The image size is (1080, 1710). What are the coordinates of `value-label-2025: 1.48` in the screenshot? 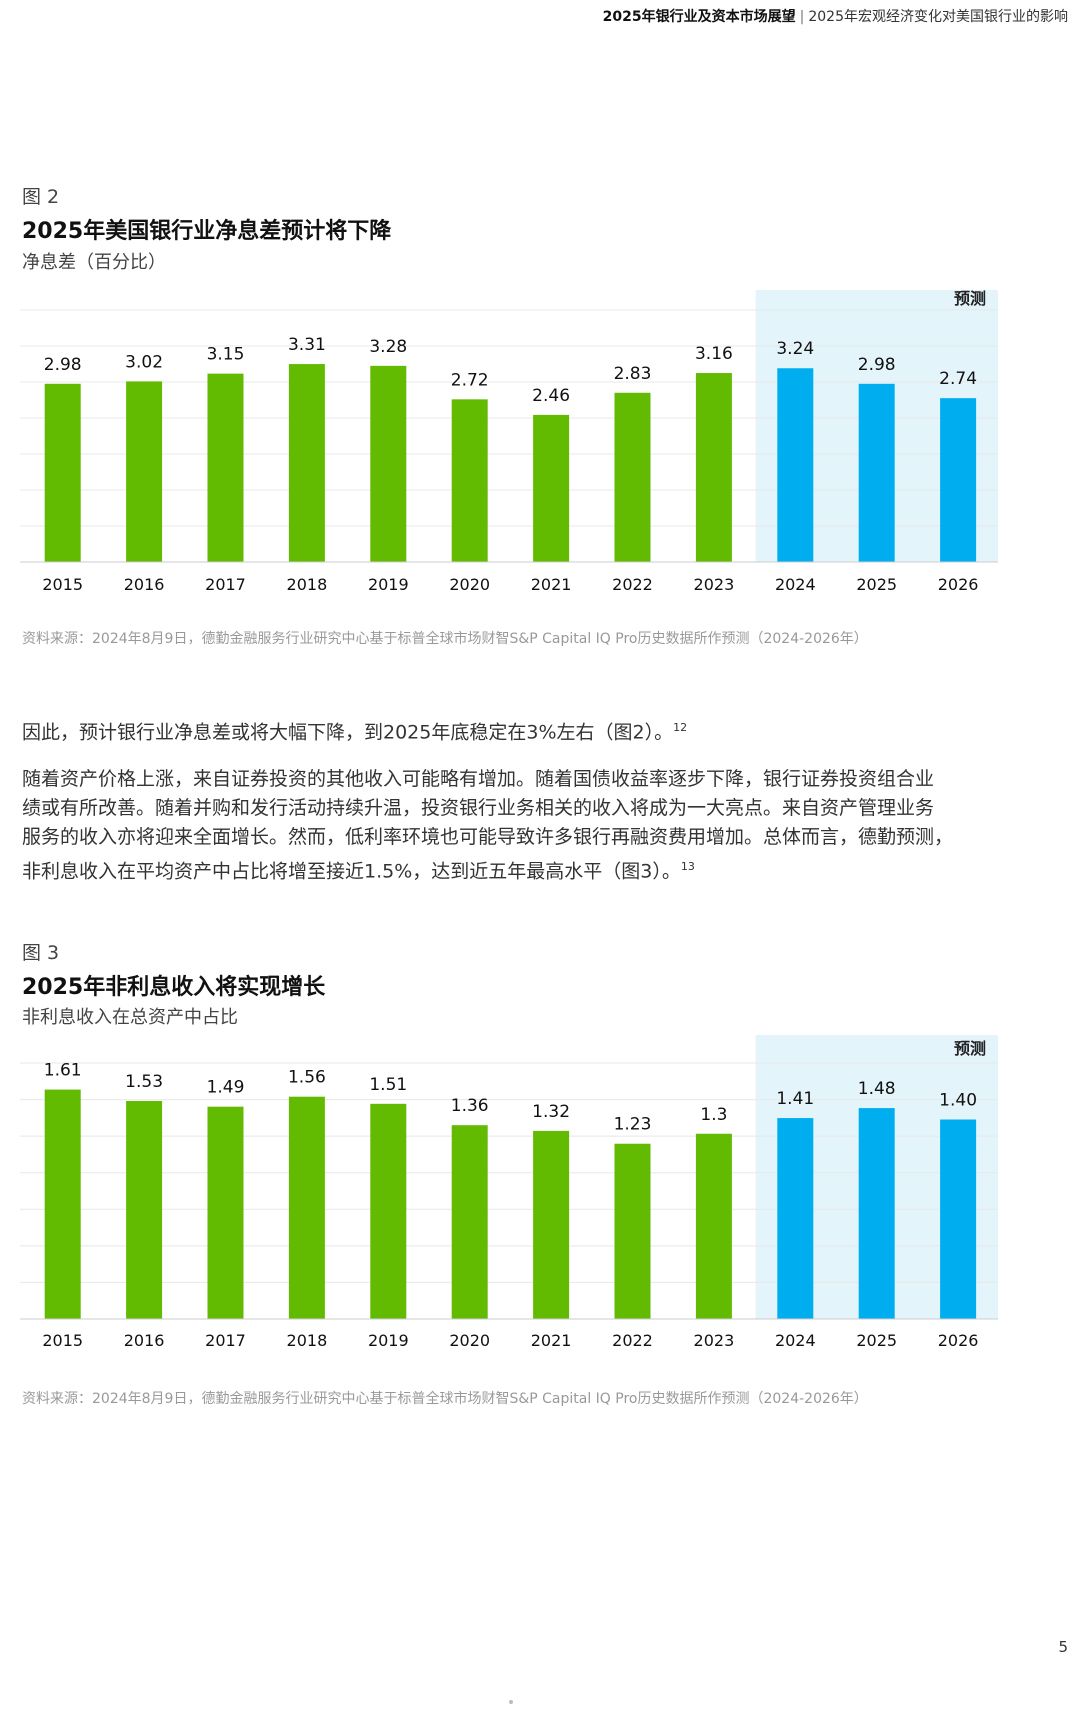 It's located at (877, 1089).